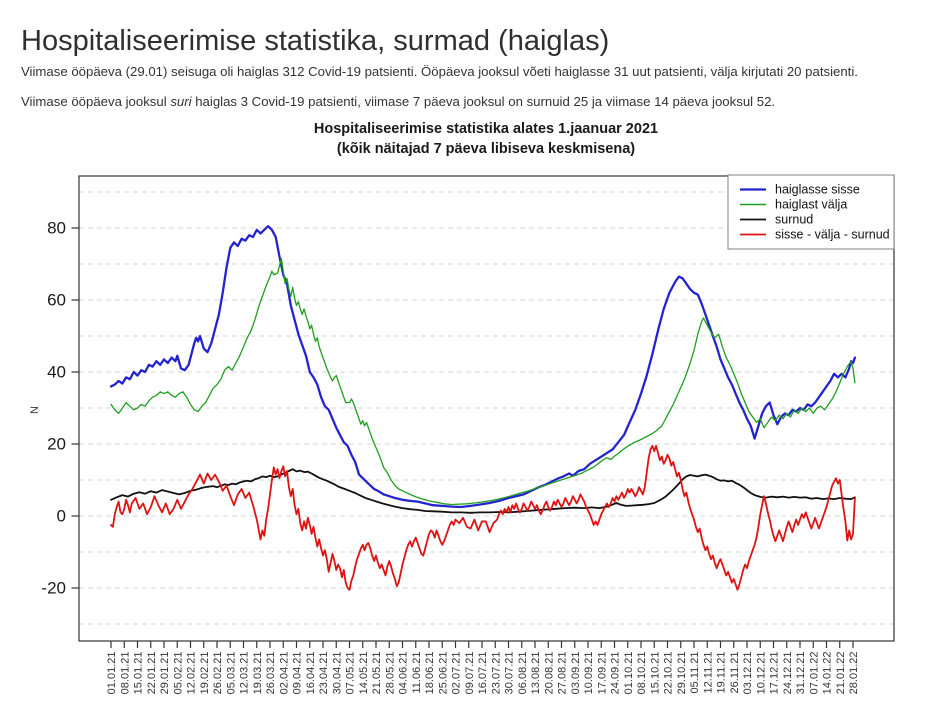  I want to click on x-tick-label: 10.12.21, so click(761, 673).